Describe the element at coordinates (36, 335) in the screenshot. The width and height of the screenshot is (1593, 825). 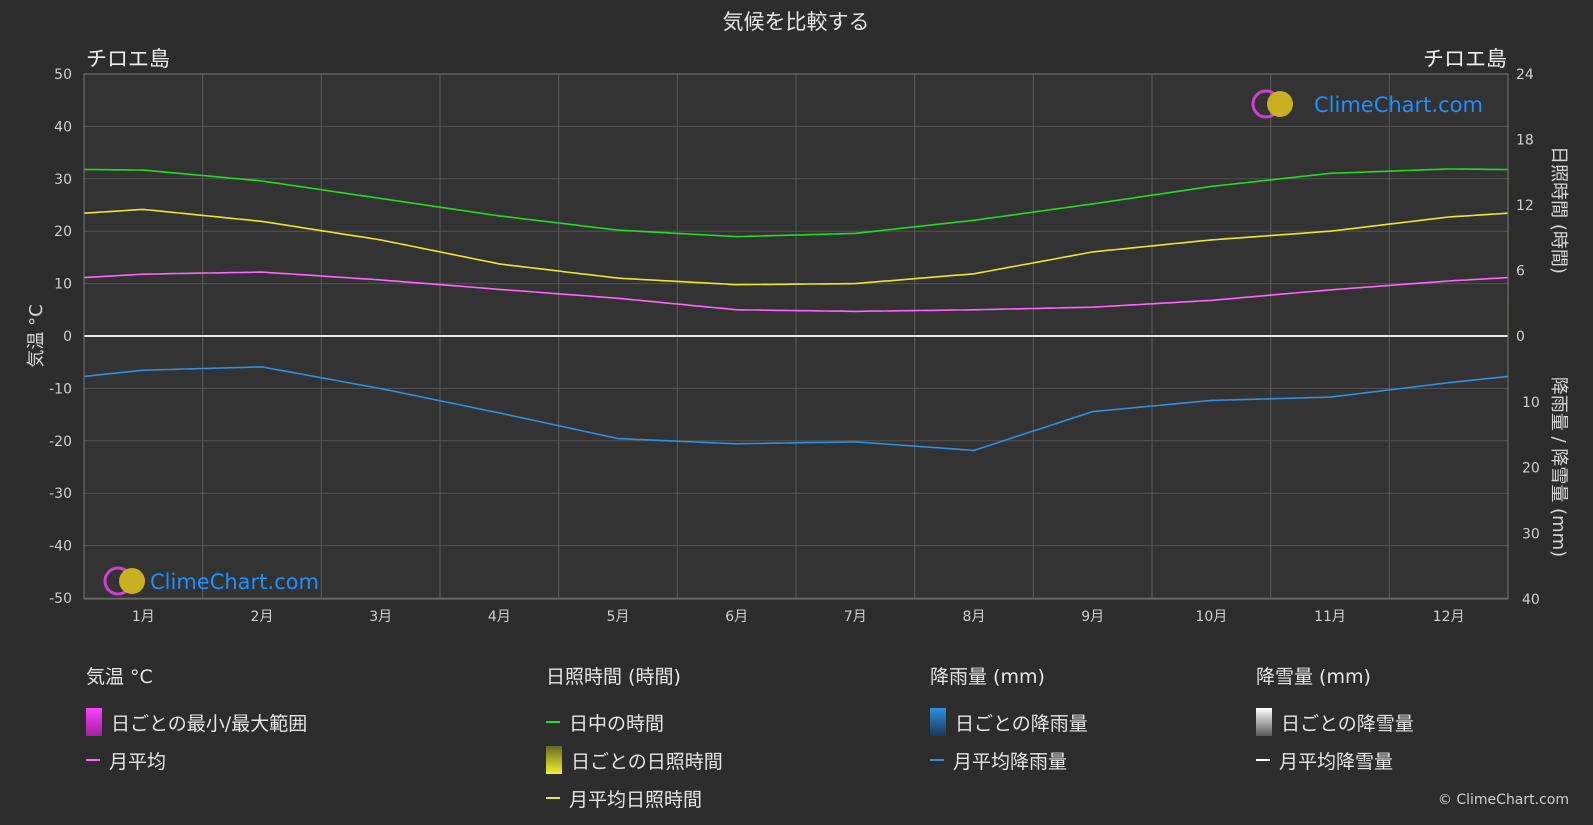
I see `left-axis-label: 気温 °C` at that location.